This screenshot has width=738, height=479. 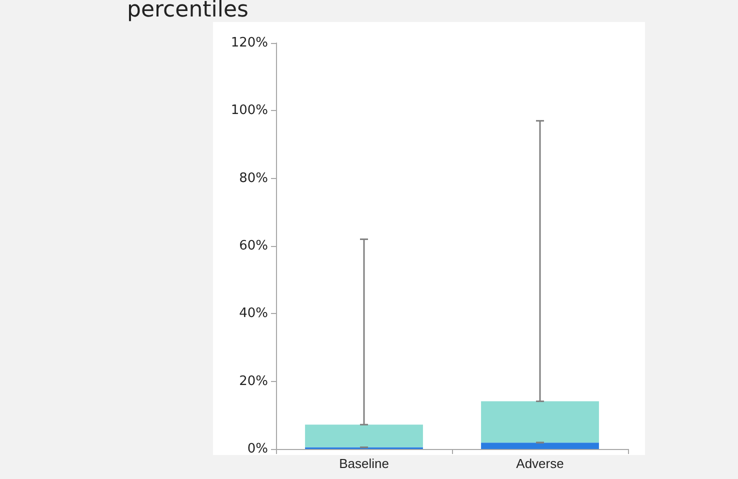 What do you see at coordinates (540, 463) in the screenshot?
I see `x-tick-label: Adverse` at bounding box center [540, 463].